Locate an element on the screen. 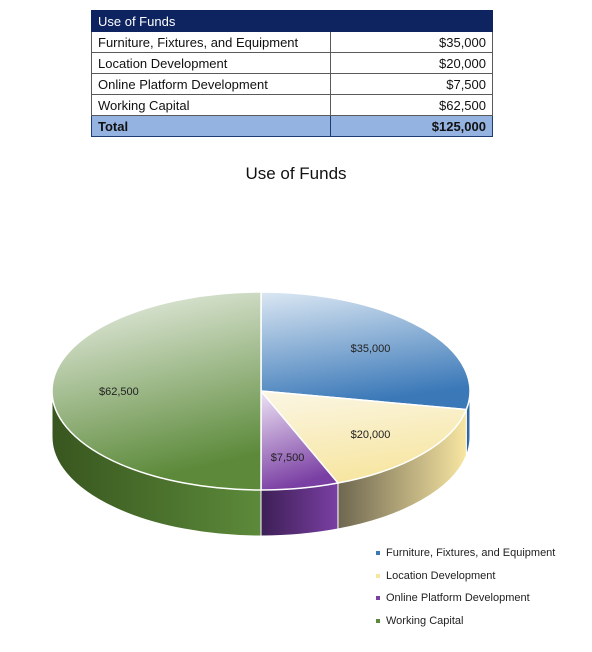 This screenshot has height=652, width=592. table-row-label: Furniture, Fixtures, and Equipment is located at coordinates (211, 42).